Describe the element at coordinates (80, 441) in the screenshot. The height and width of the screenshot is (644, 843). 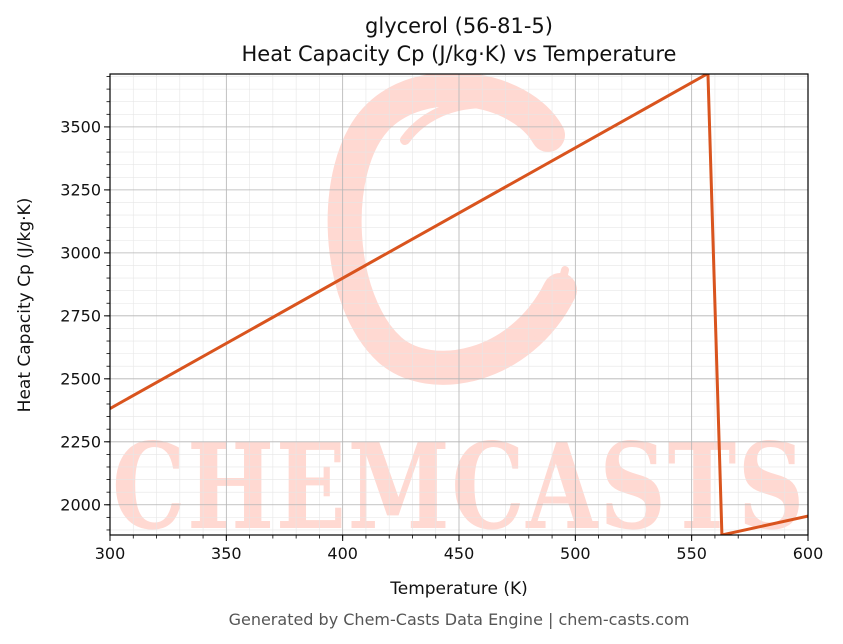
I see `y-tick-label: 2250` at that location.